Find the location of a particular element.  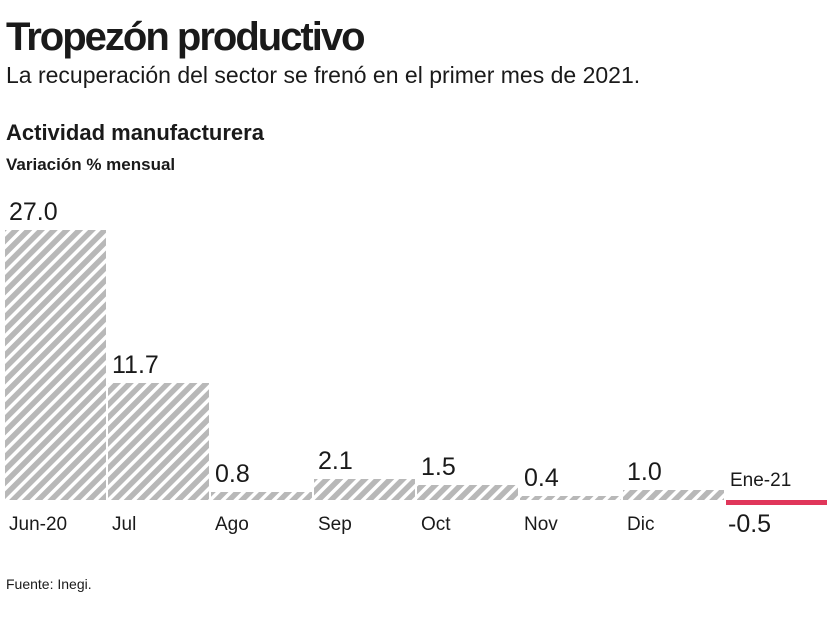

section-title: Actividad manufacturera is located at coordinates (135, 132).